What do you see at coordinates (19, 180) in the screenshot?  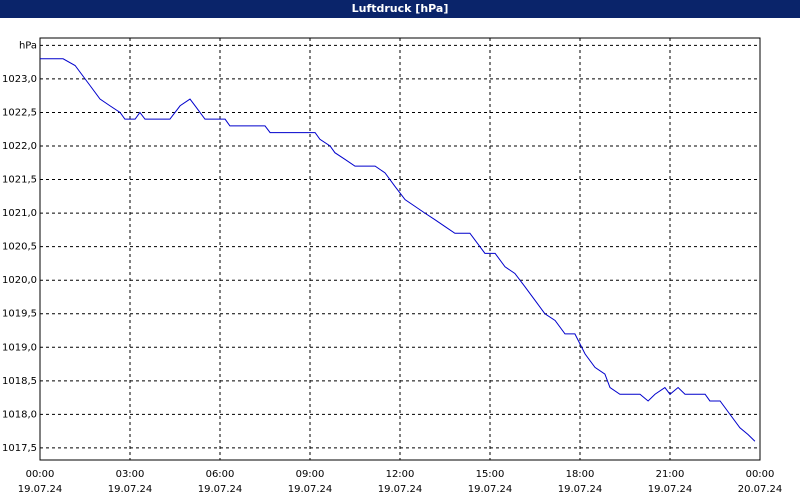 I see `y-tick-label: 1021,5` at bounding box center [19, 180].